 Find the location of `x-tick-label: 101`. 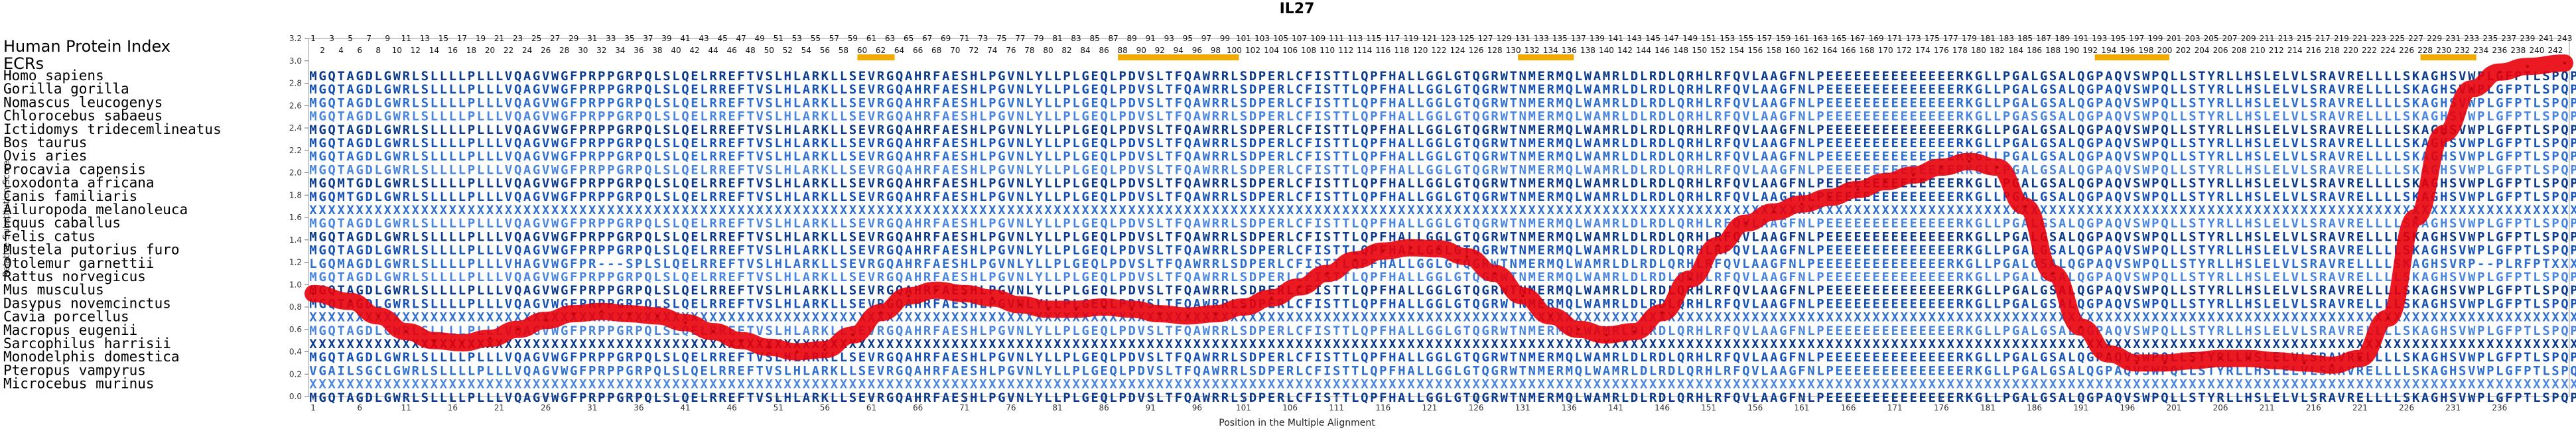

x-tick-label: 101 is located at coordinates (1243, 407).